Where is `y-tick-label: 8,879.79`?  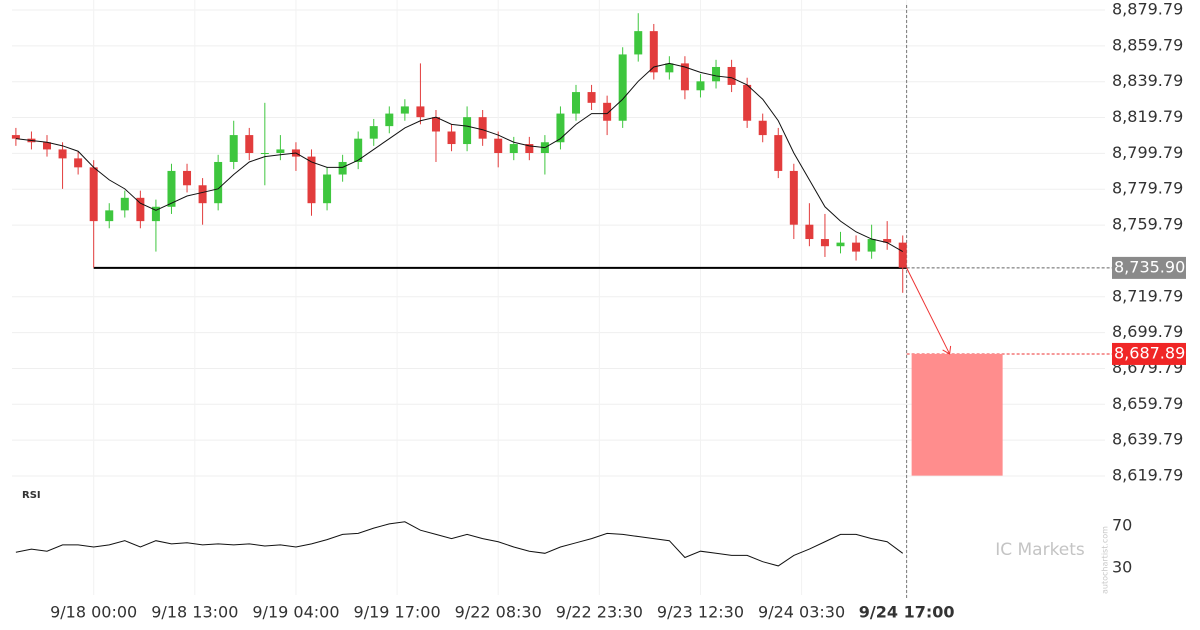 y-tick-label: 8,879.79 is located at coordinates (1147, 9).